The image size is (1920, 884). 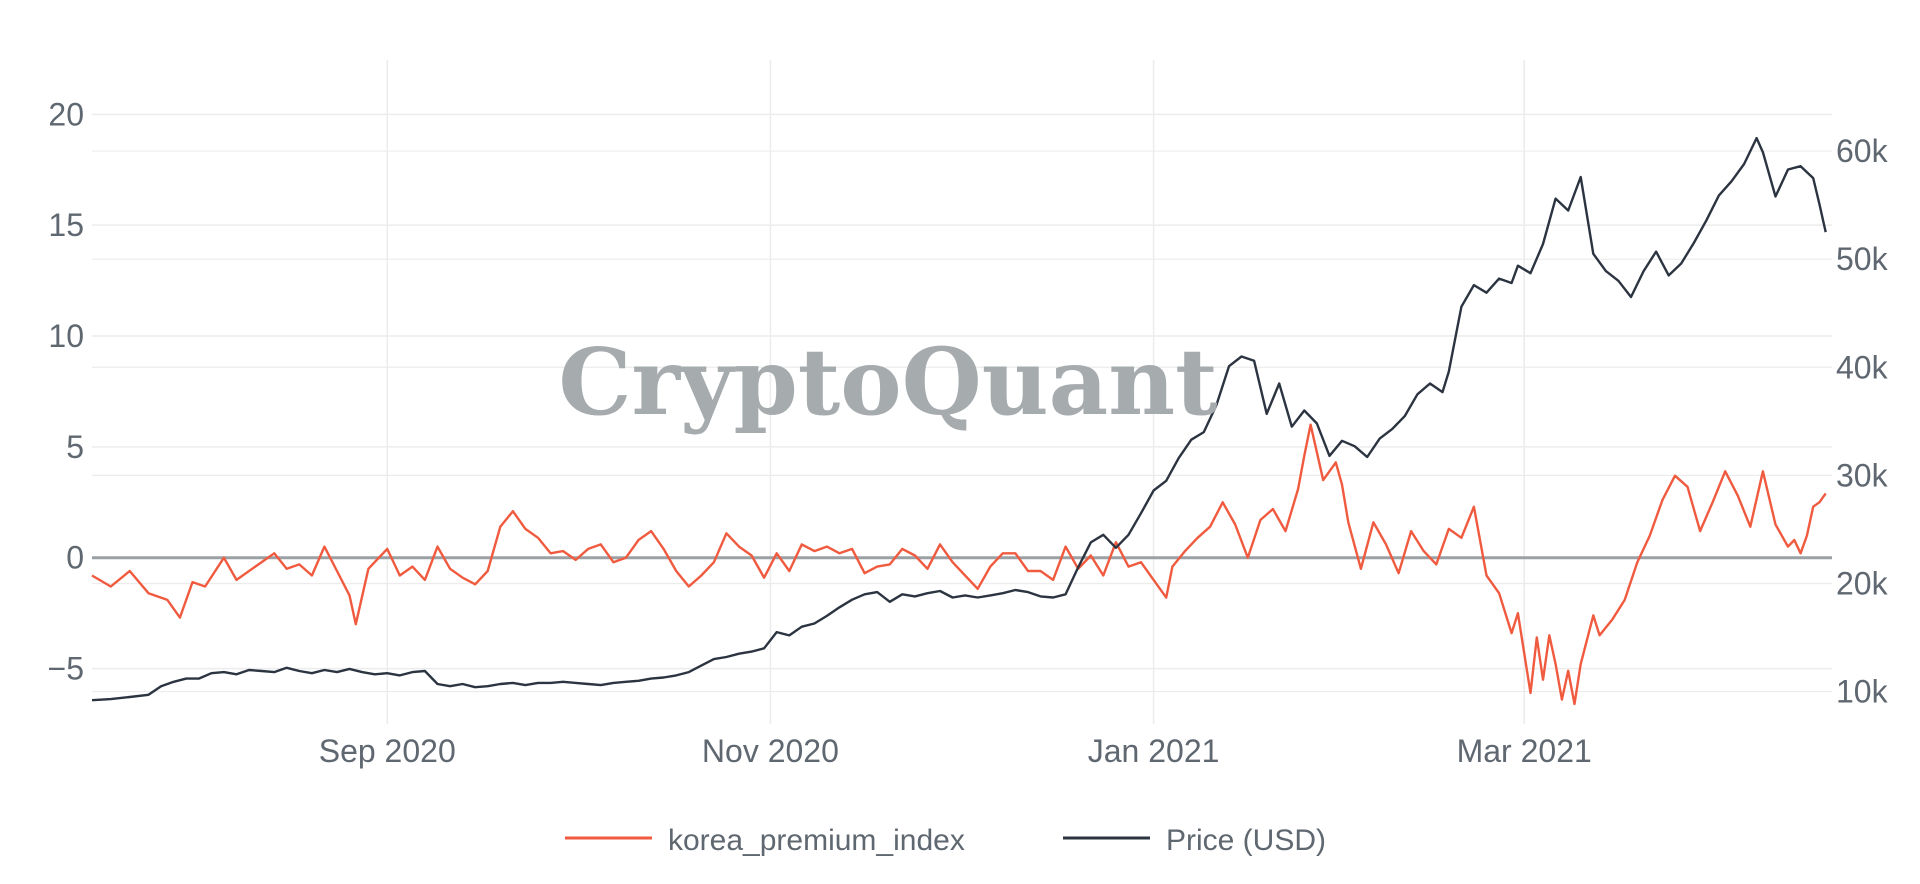 What do you see at coordinates (770, 751) in the screenshot?
I see `x-tick-label: Nov 2020` at bounding box center [770, 751].